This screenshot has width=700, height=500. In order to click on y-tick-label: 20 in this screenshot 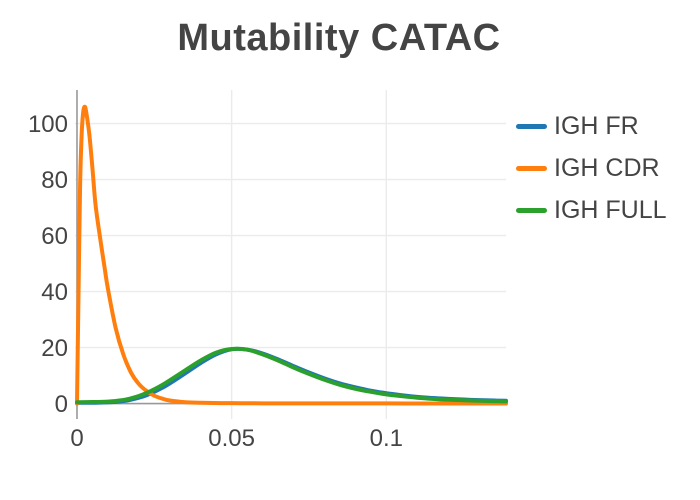, I will do `click(54, 348)`.